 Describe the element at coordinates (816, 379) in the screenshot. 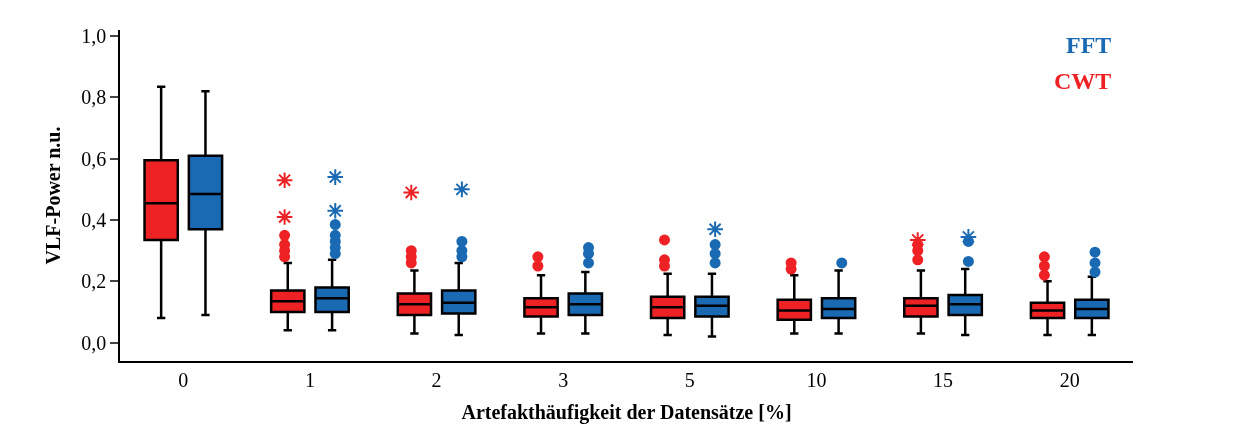

I see `x-tick-label: 10` at that location.